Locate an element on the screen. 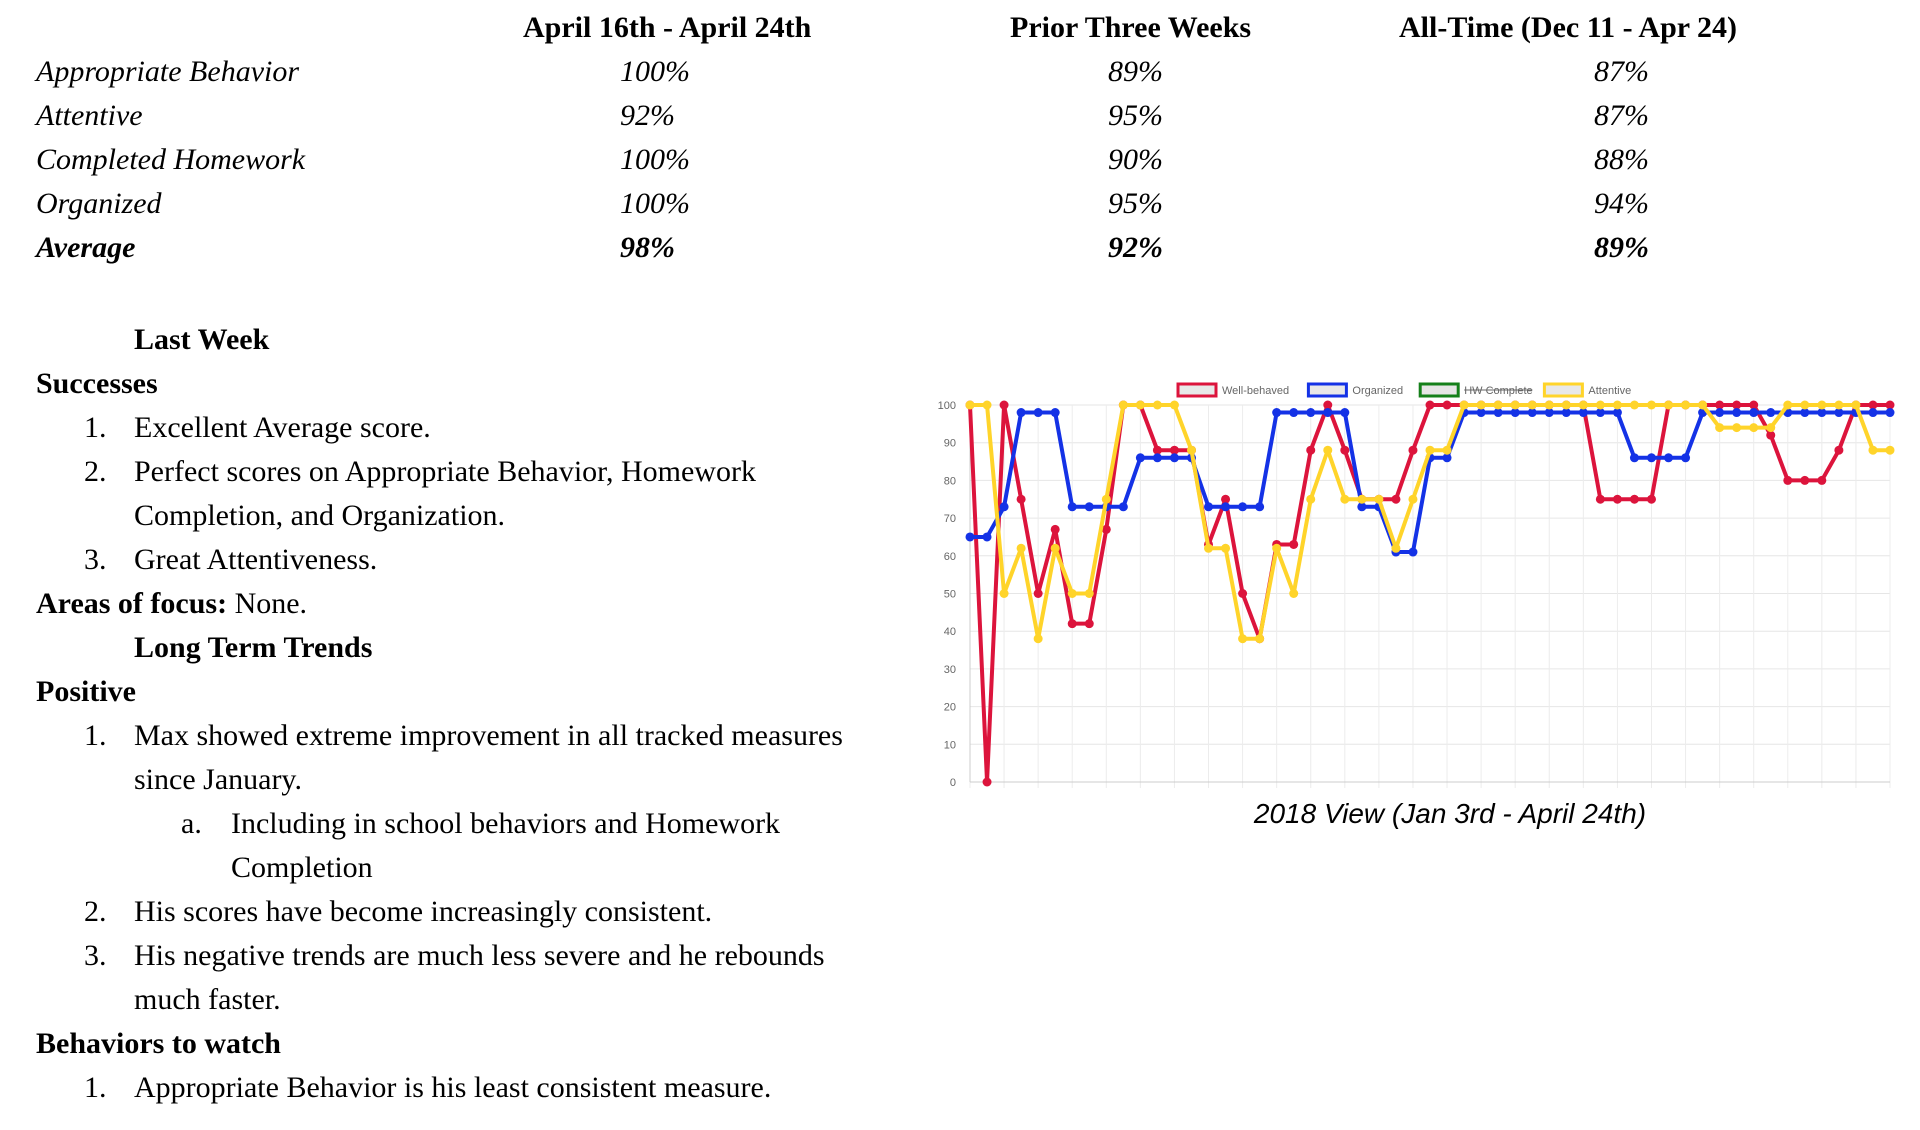 Image resolution: width=1920 pixels, height=1130 pixels. cell-prior-weeks: 90% is located at coordinates (1135, 159).